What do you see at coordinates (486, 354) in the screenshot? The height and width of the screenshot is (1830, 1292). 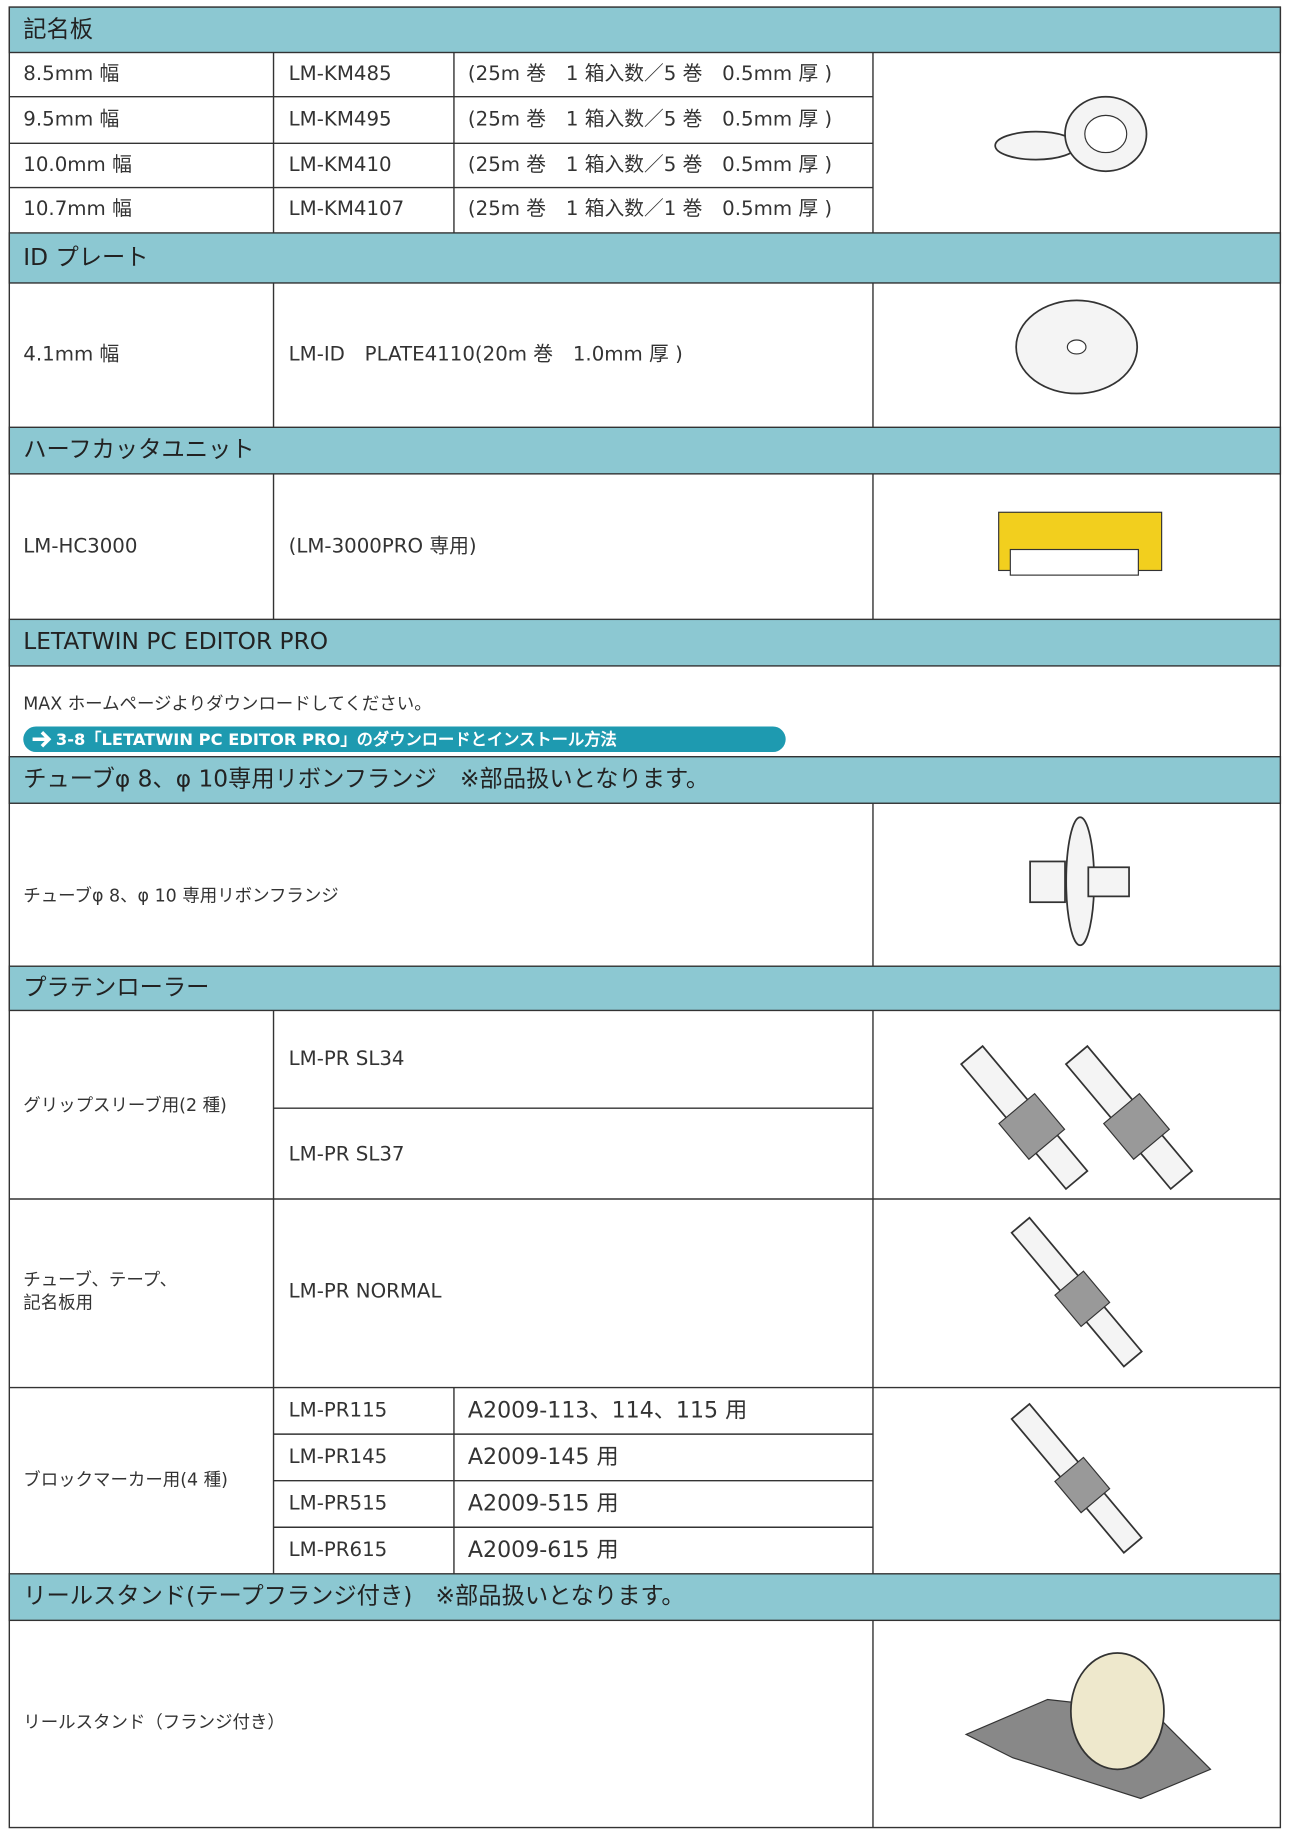 I see `cell: LM-ID PLATE4110(20m 巻 1.0mm 厚 )` at bounding box center [486, 354].